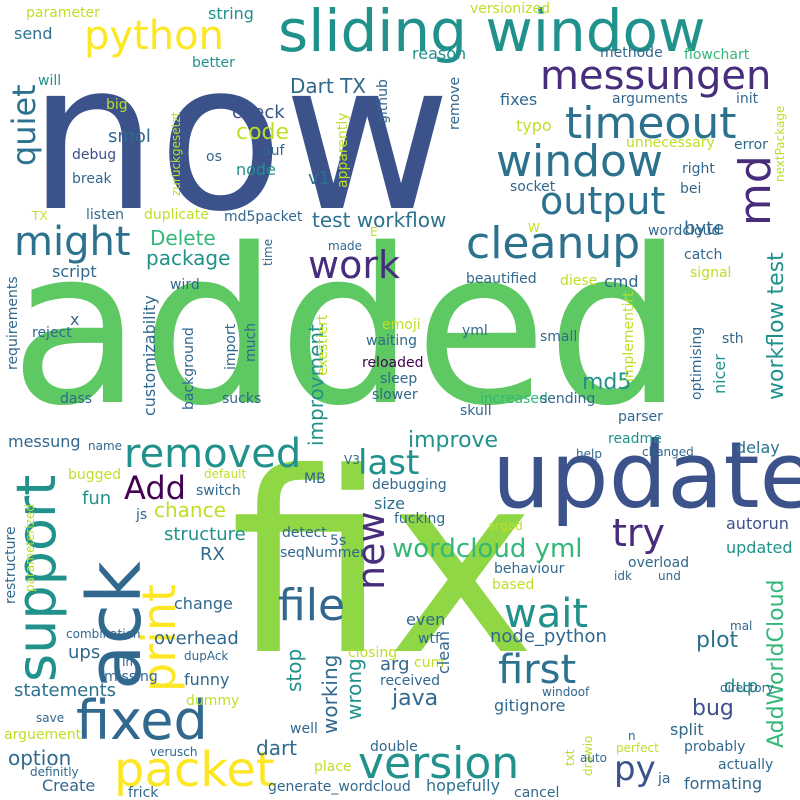 The width and height of the screenshot is (800, 800). Describe the element at coordinates (751, 145) in the screenshot. I see `word-error: error` at that location.